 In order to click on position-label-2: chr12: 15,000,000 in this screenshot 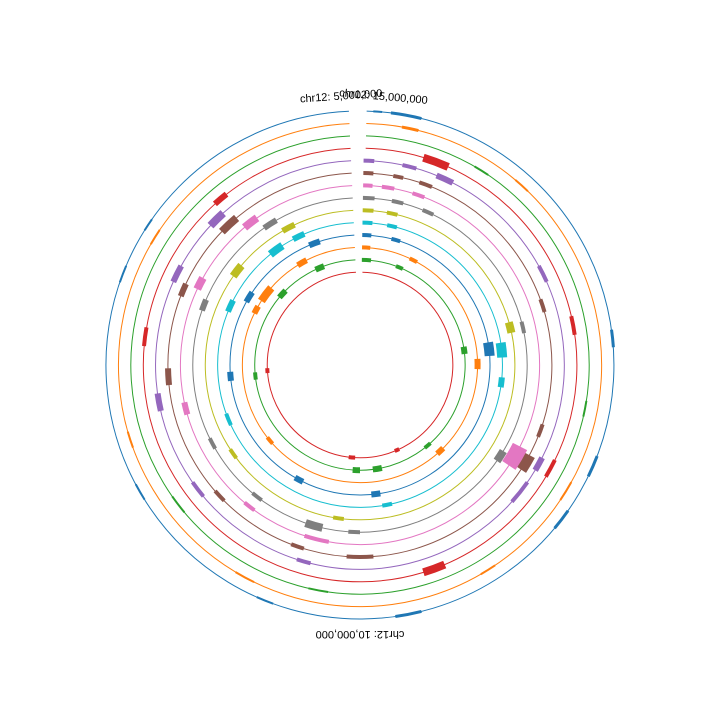, I will do `click(383, 97)`.